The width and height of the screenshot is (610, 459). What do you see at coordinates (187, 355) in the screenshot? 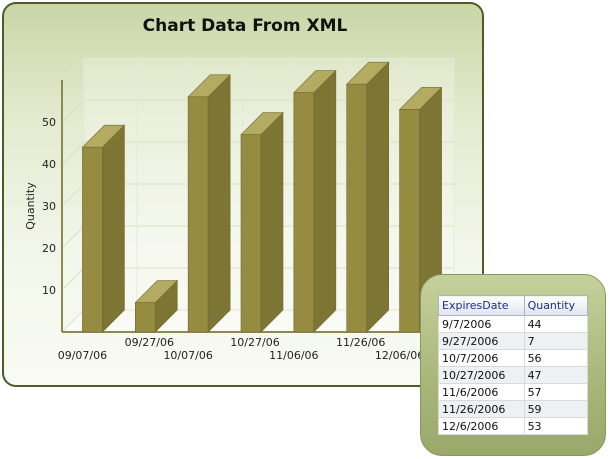
I see `x-tick-label: 10/07/06` at bounding box center [187, 355].